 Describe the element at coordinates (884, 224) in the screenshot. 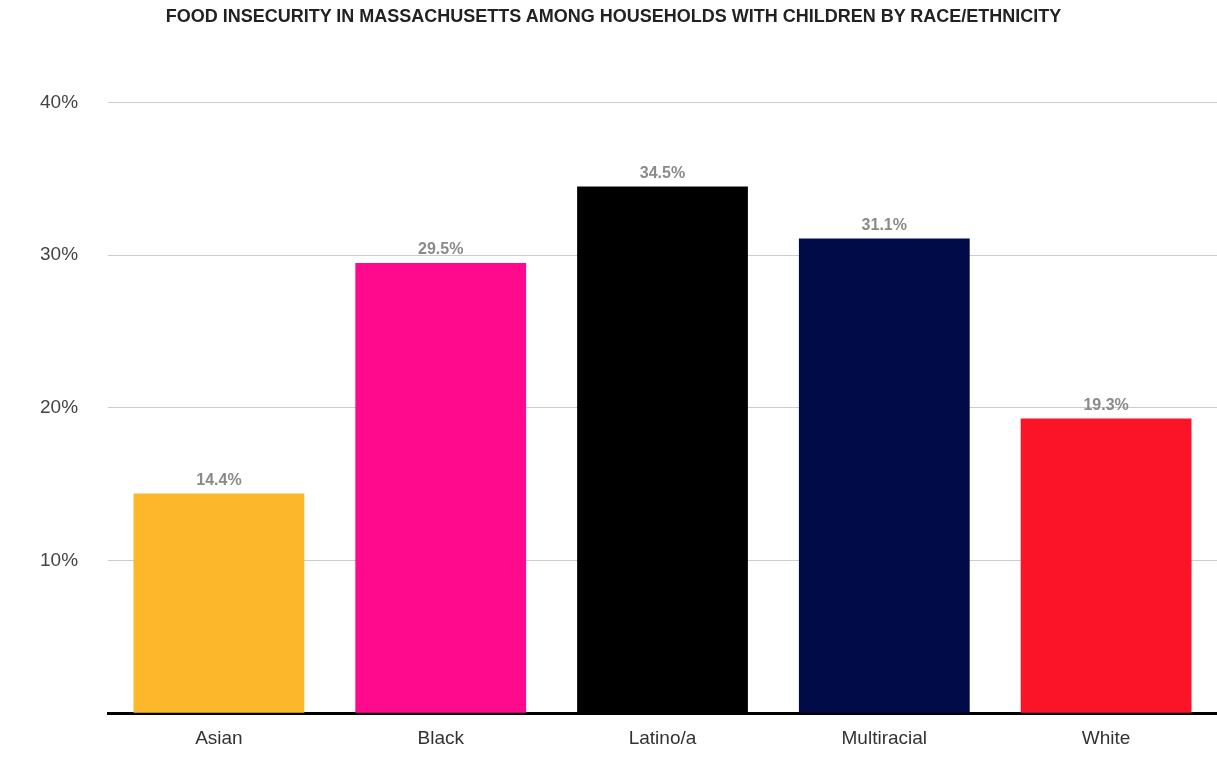

I see `data-label: 31.1%` at that location.